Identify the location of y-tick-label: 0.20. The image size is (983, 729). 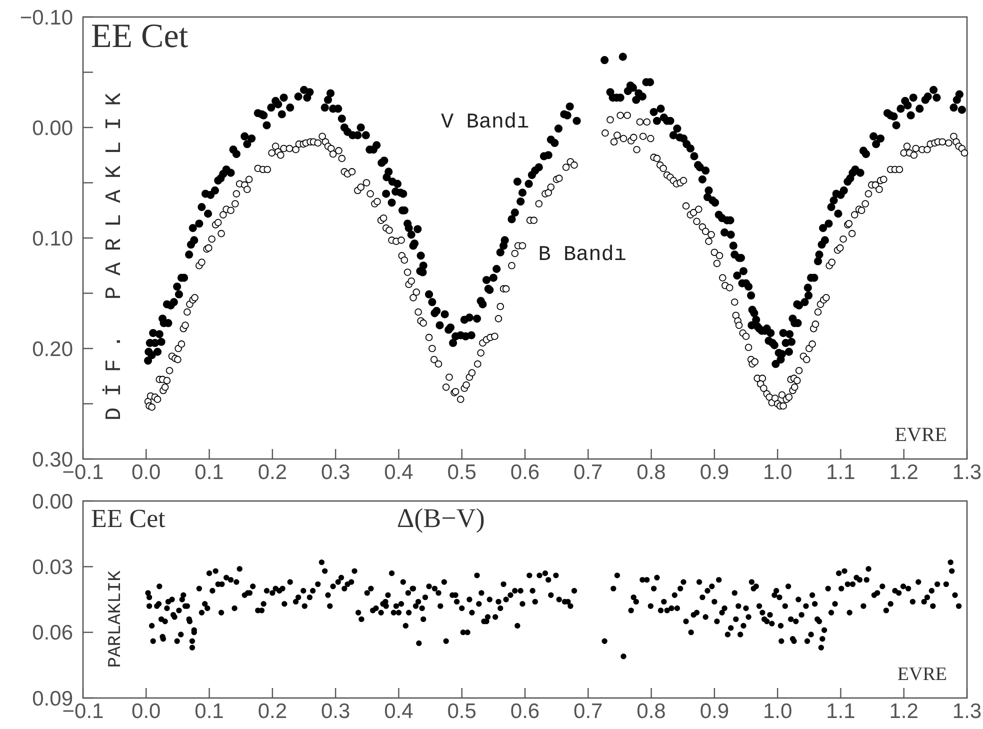
(52, 349).